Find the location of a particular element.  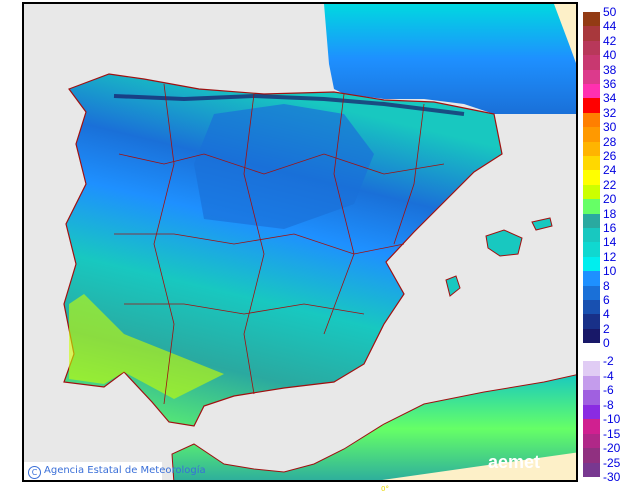

copyright-credit: C Agencia Estatal de Meteorología is located at coordinates (115, 471).